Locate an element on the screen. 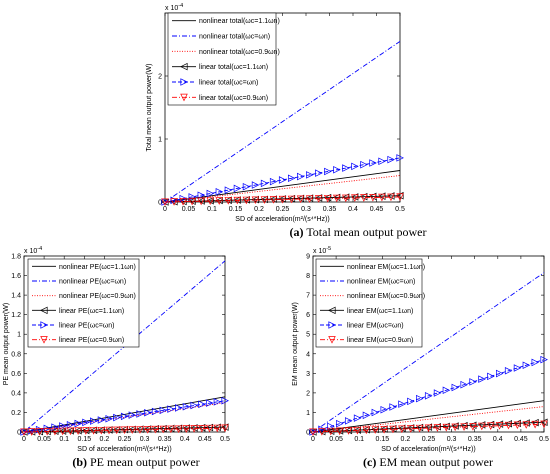 The image size is (550, 474). x-tick-label: 0.45 is located at coordinates (521, 439).